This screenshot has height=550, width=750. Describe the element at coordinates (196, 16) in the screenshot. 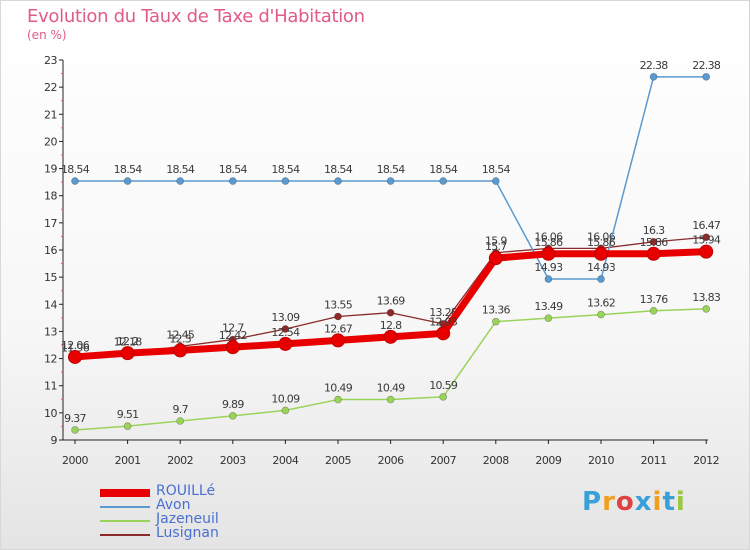

I see `chart-title: Evolution du Taux de Taxe d'Habitation` at that location.